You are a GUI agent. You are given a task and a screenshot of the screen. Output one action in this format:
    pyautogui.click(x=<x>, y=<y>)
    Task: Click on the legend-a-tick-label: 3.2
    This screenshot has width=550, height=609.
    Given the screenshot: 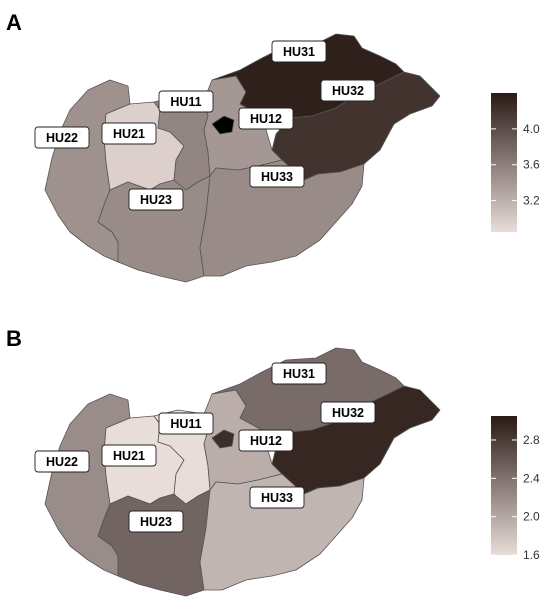 What is the action you would take?
    pyautogui.click(x=531, y=201)
    